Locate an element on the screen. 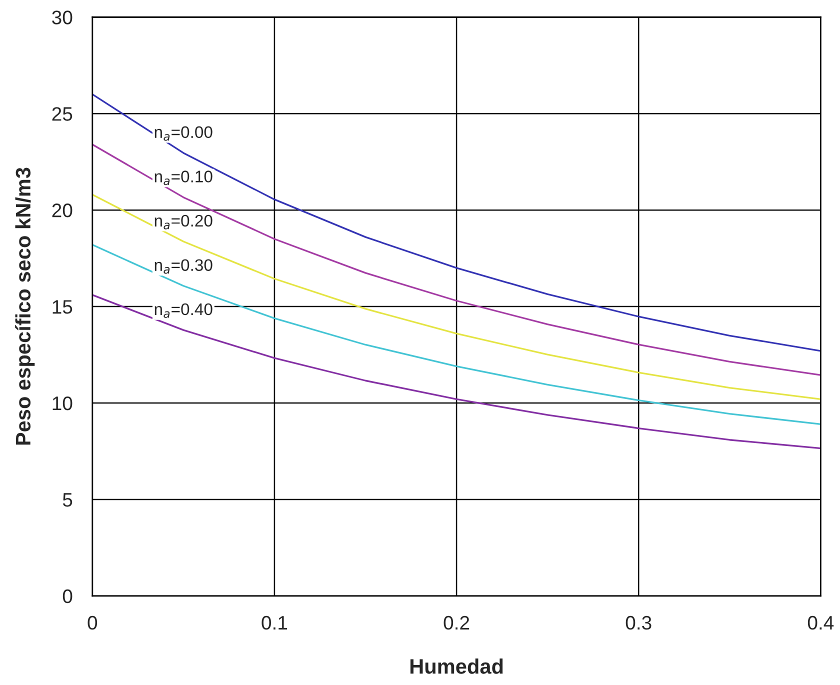  y-tick-label: 10 is located at coordinates (62, 403).